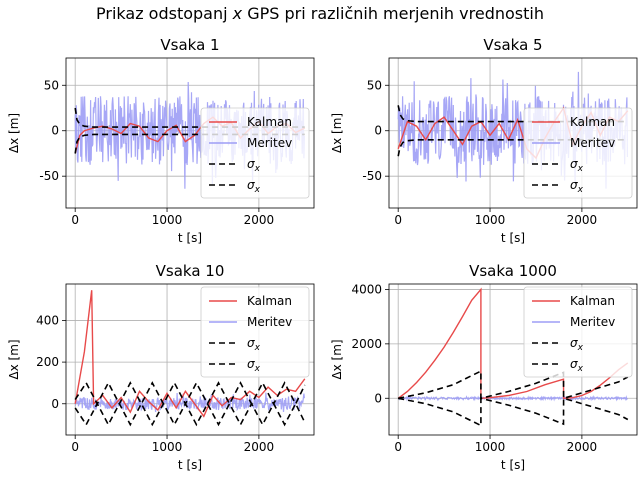 This screenshot has width=640, height=480. Describe the element at coordinates (393, 13) in the screenshot. I see `figure-title-post: GPS pri različnih merjenih vrednostih` at that location.